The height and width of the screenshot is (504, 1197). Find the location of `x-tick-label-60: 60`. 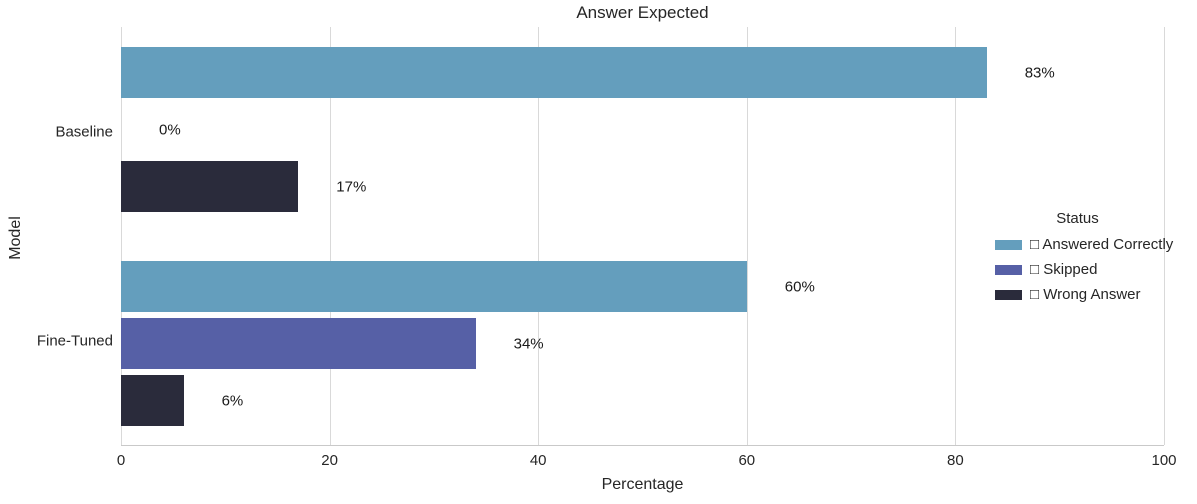

x-tick-label-60: 60 is located at coordinates (747, 460).